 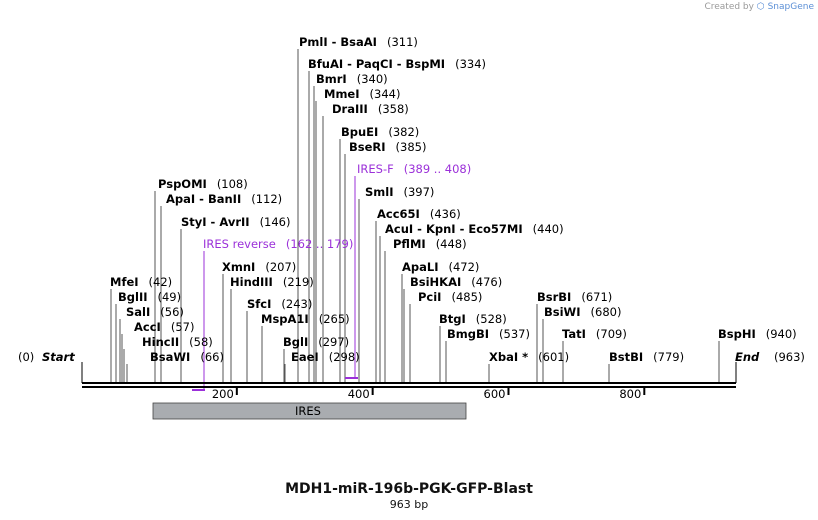 What do you see at coordinates (296, 304) in the screenshot?
I see `site-position: (243)` at bounding box center [296, 304].